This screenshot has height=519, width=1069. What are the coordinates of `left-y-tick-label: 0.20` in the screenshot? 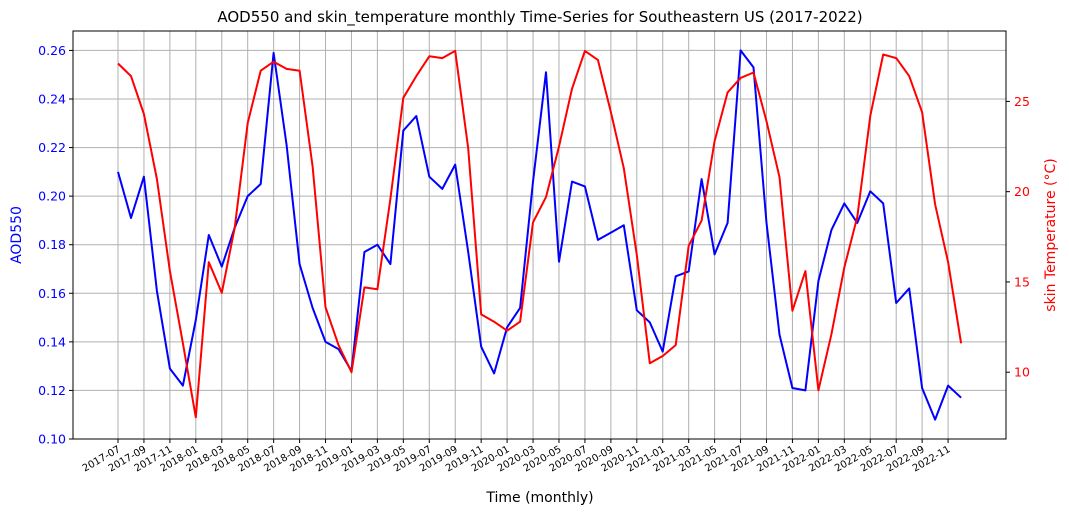 It's located at (52, 196).